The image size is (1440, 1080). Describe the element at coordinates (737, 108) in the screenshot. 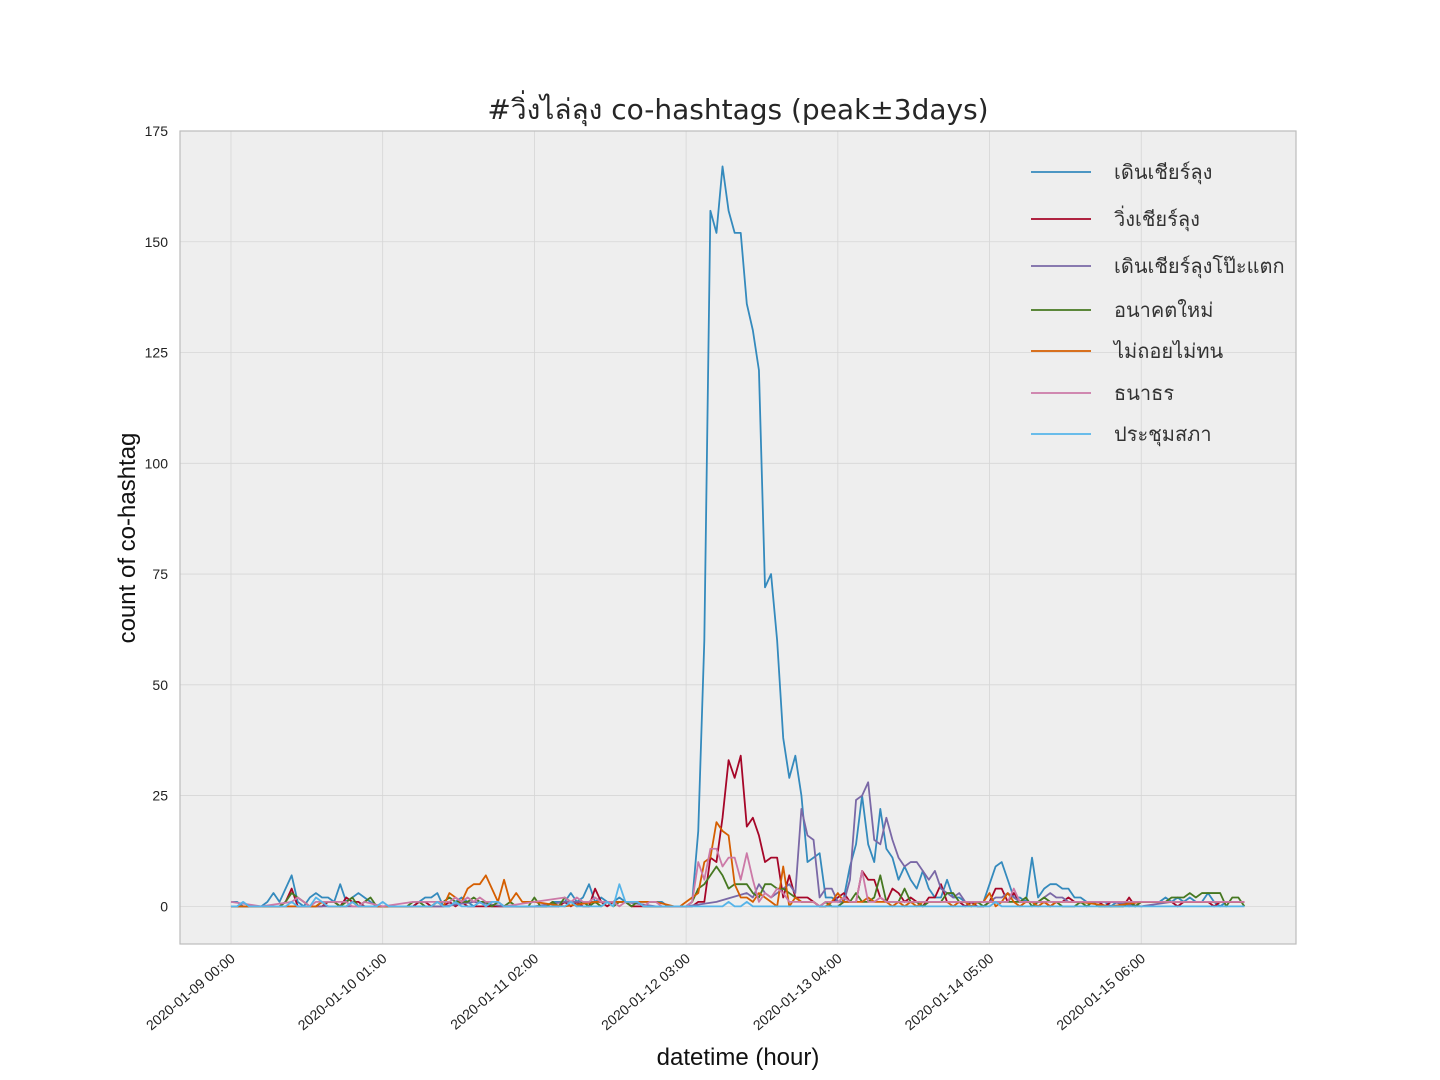

I see `chart-title: #วิ่งไล่ลุง co-hashtags (peak±3days)` at that location.